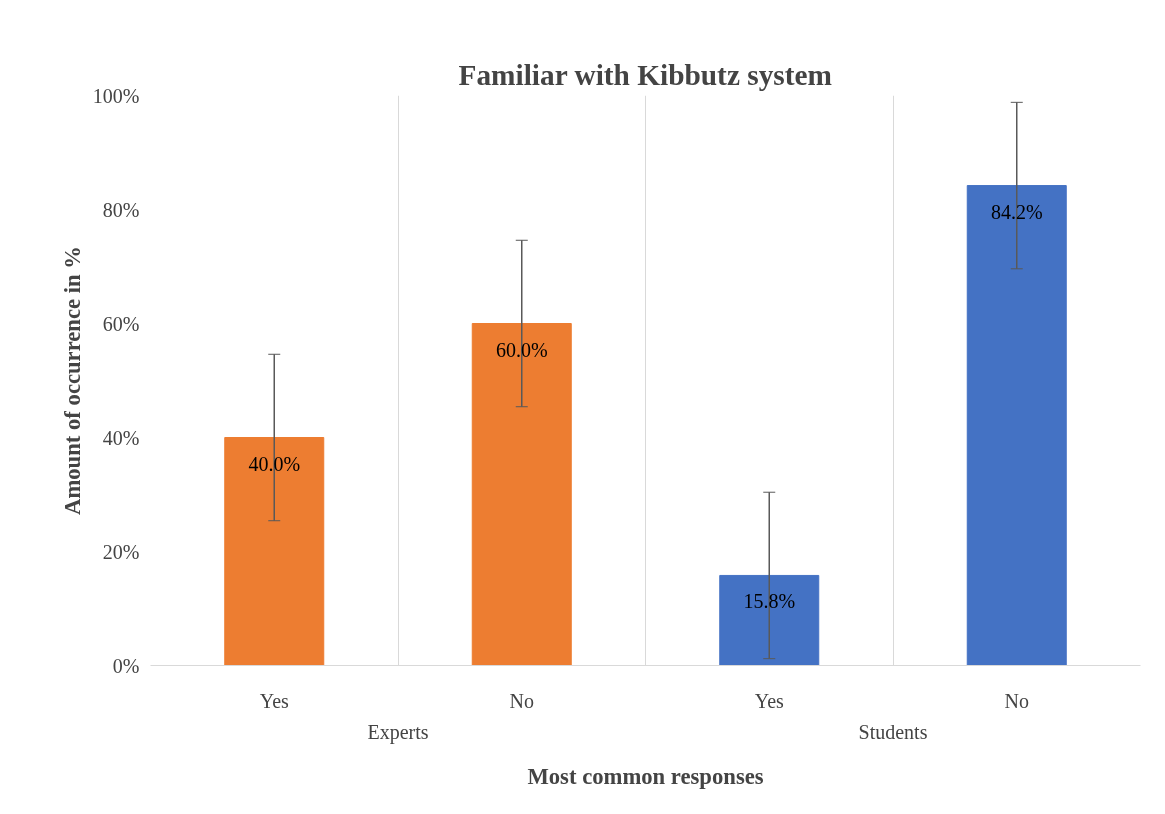 Image resolution: width=1165 pixels, height=814 pixels. I want to click on y-tick-label: 60%, so click(121, 323).